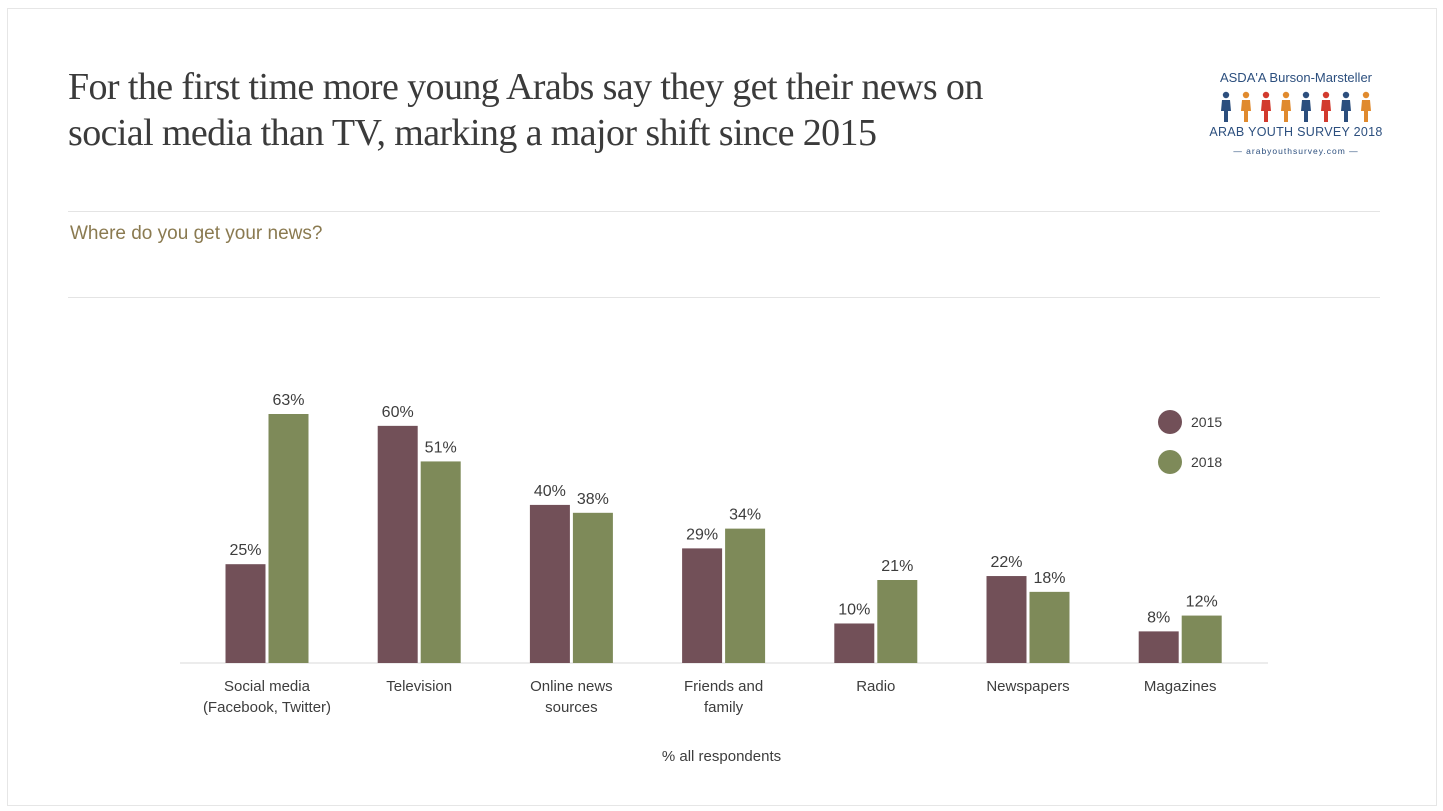  I want to click on category-label: Radio, so click(875, 686).